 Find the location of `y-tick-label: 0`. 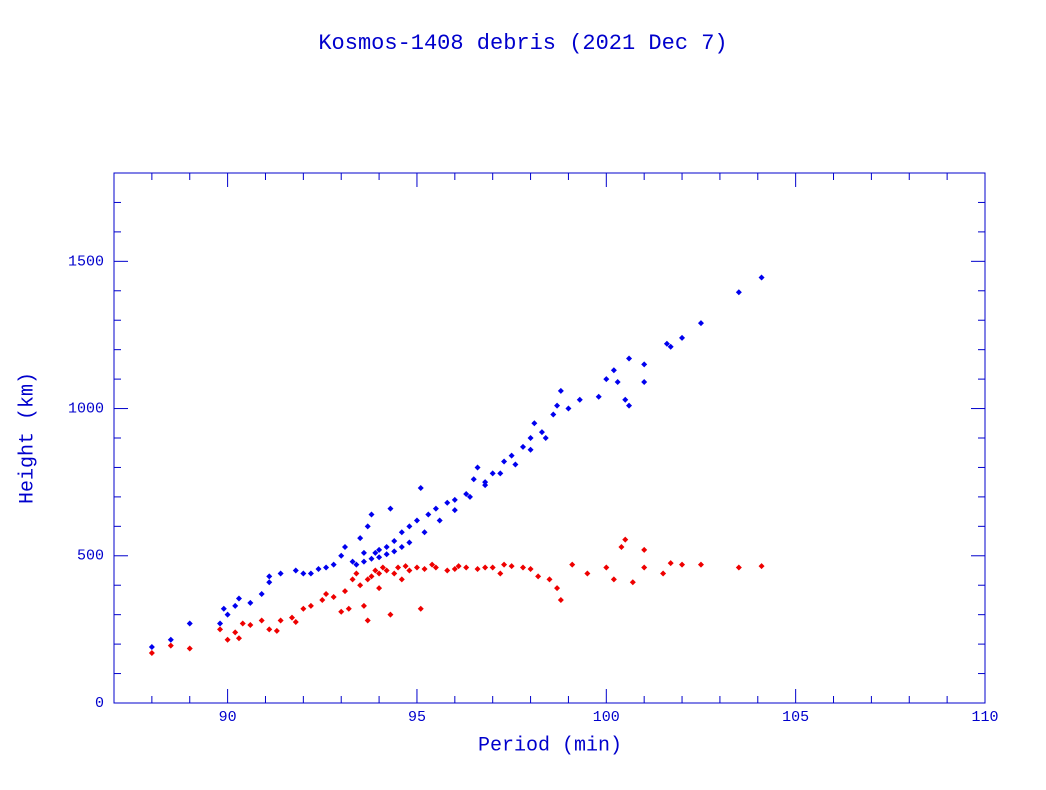

y-tick-label: 0 is located at coordinates (99, 703).